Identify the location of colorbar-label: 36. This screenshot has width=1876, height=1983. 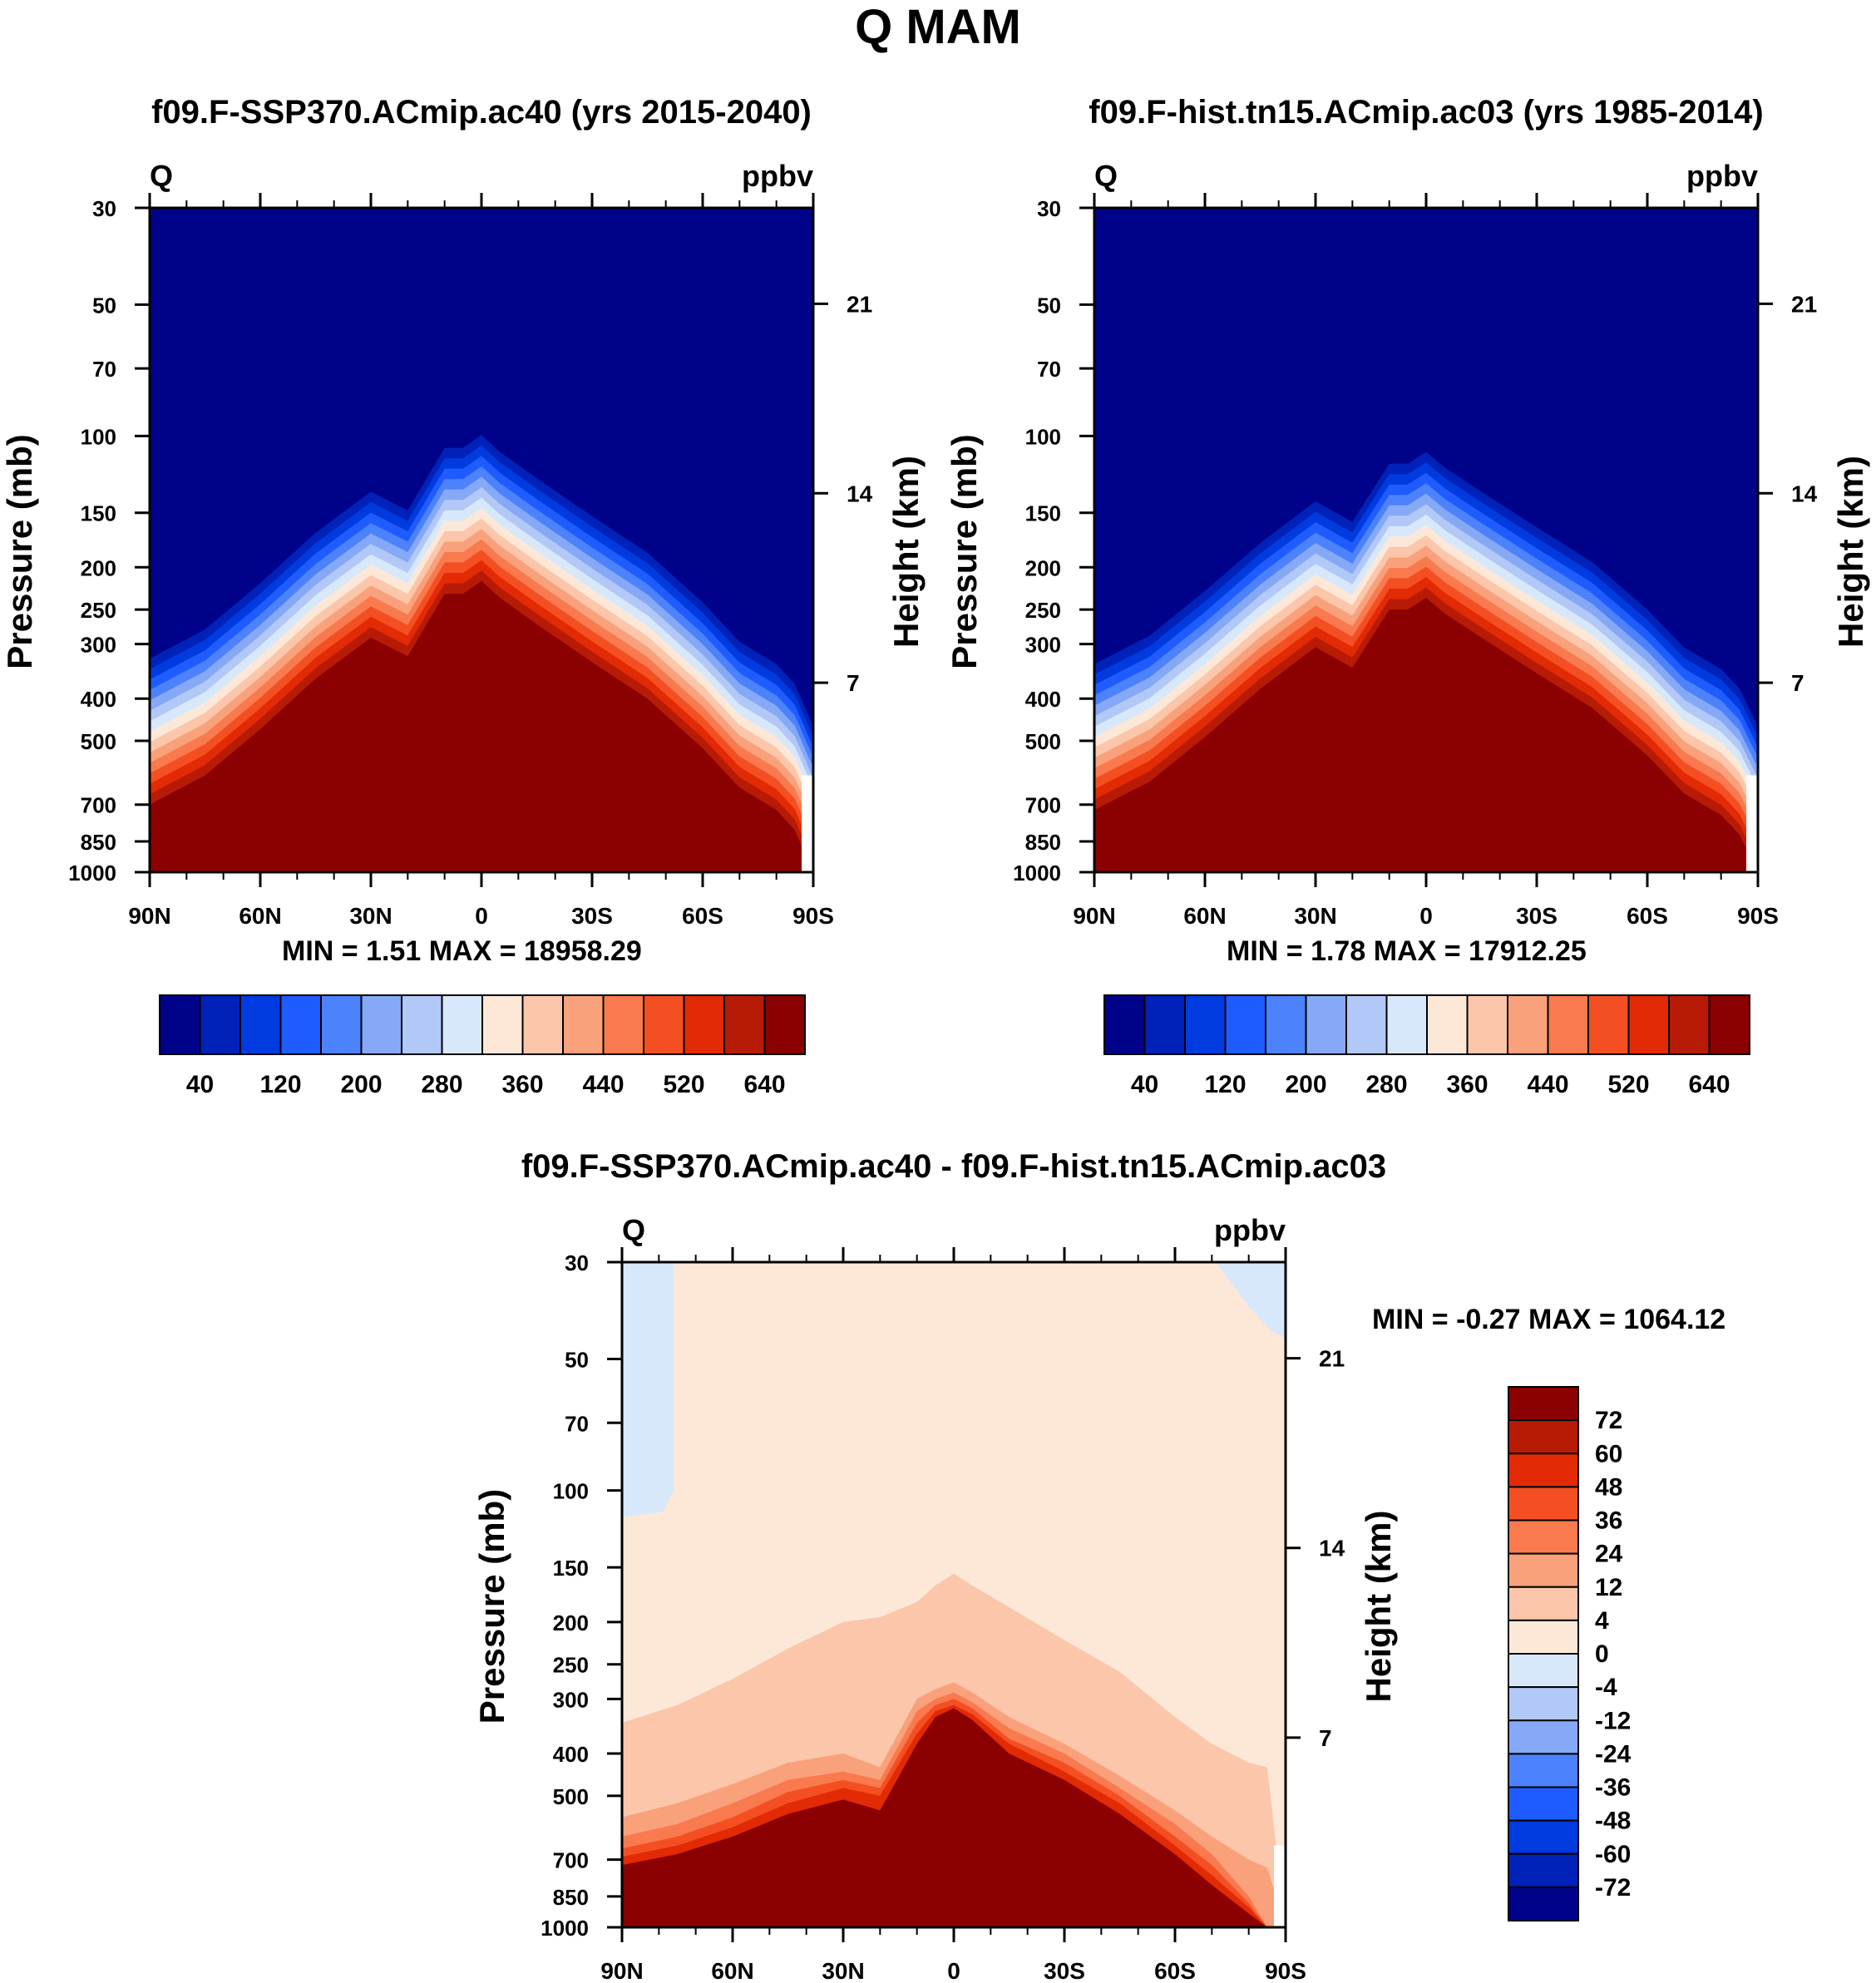
(1608, 1521).